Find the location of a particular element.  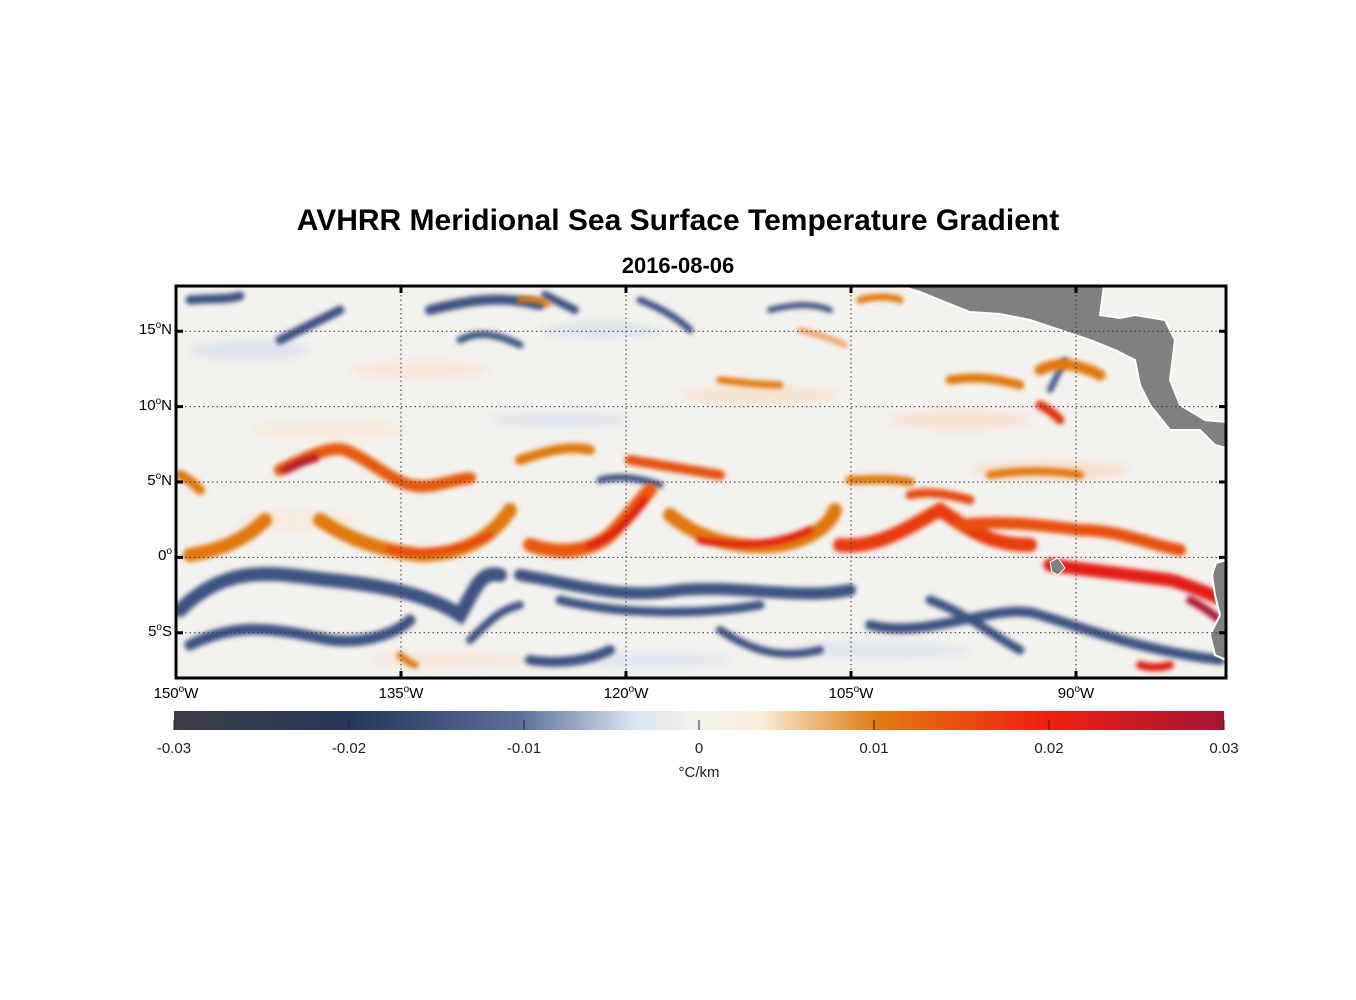

colorbar-tick-label: 0.02 is located at coordinates (1049, 748).